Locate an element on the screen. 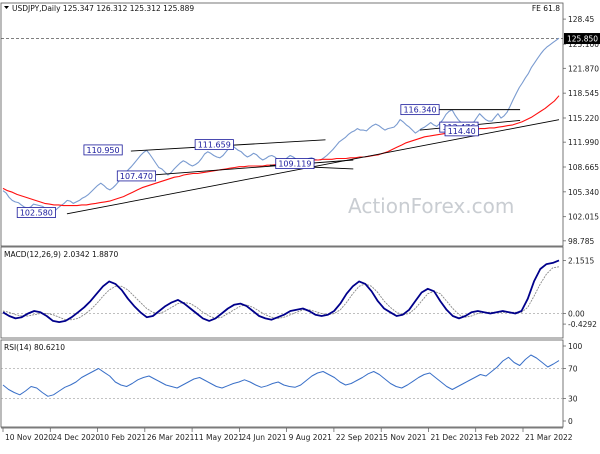 This screenshot has width=600, height=454. x-tick-label-0: 10 Nov 2020 is located at coordinates (29, 437).